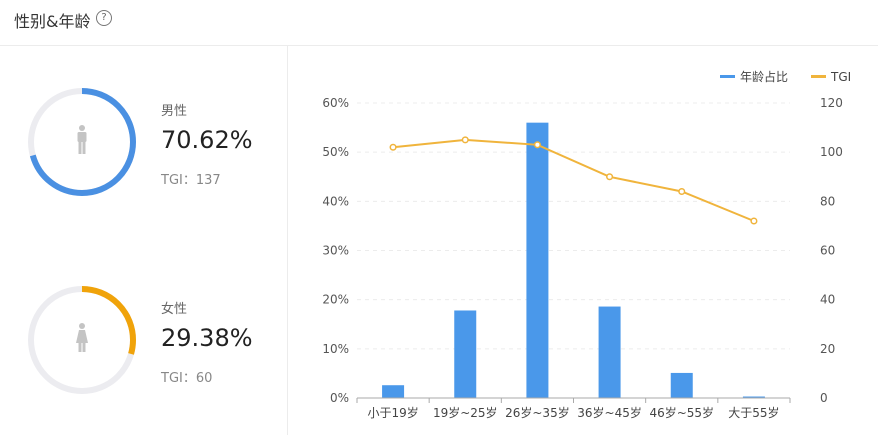  Describe the element at coordinates (824, 398) in the screenshot. I see `y-right-tick-label: 0` at that location.